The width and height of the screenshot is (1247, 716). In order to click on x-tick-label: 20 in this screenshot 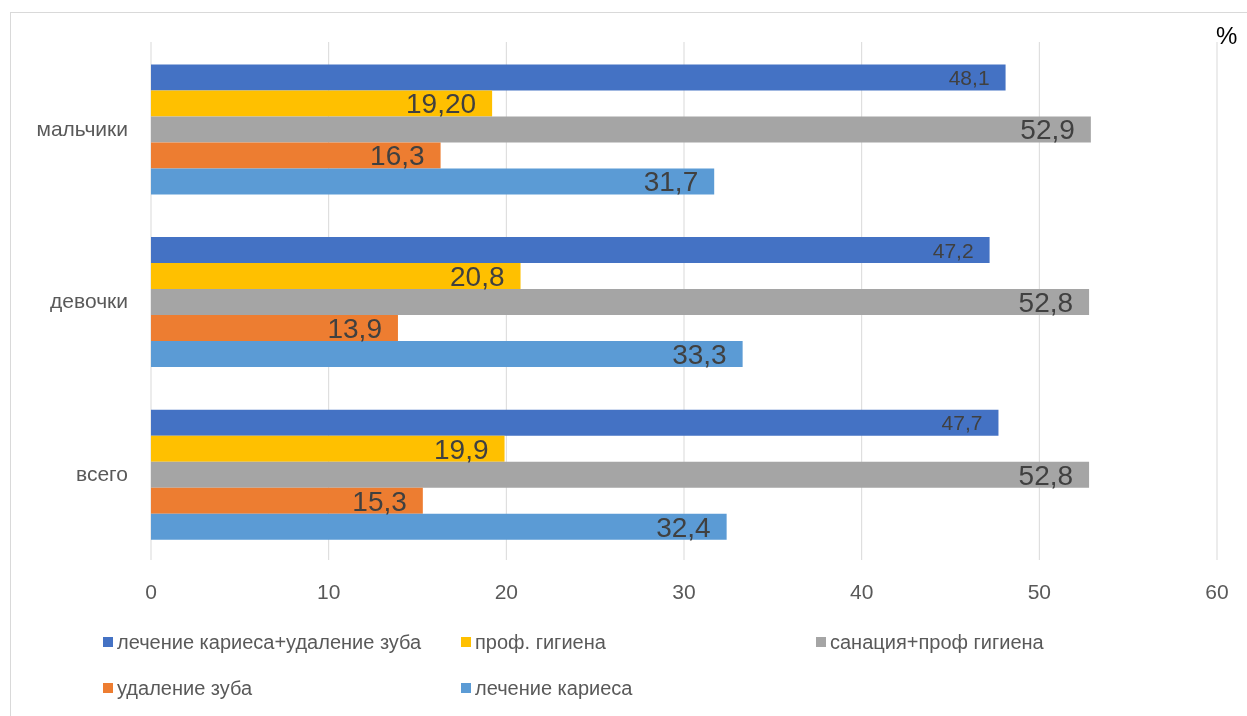, I will do `click(506, 591)`.